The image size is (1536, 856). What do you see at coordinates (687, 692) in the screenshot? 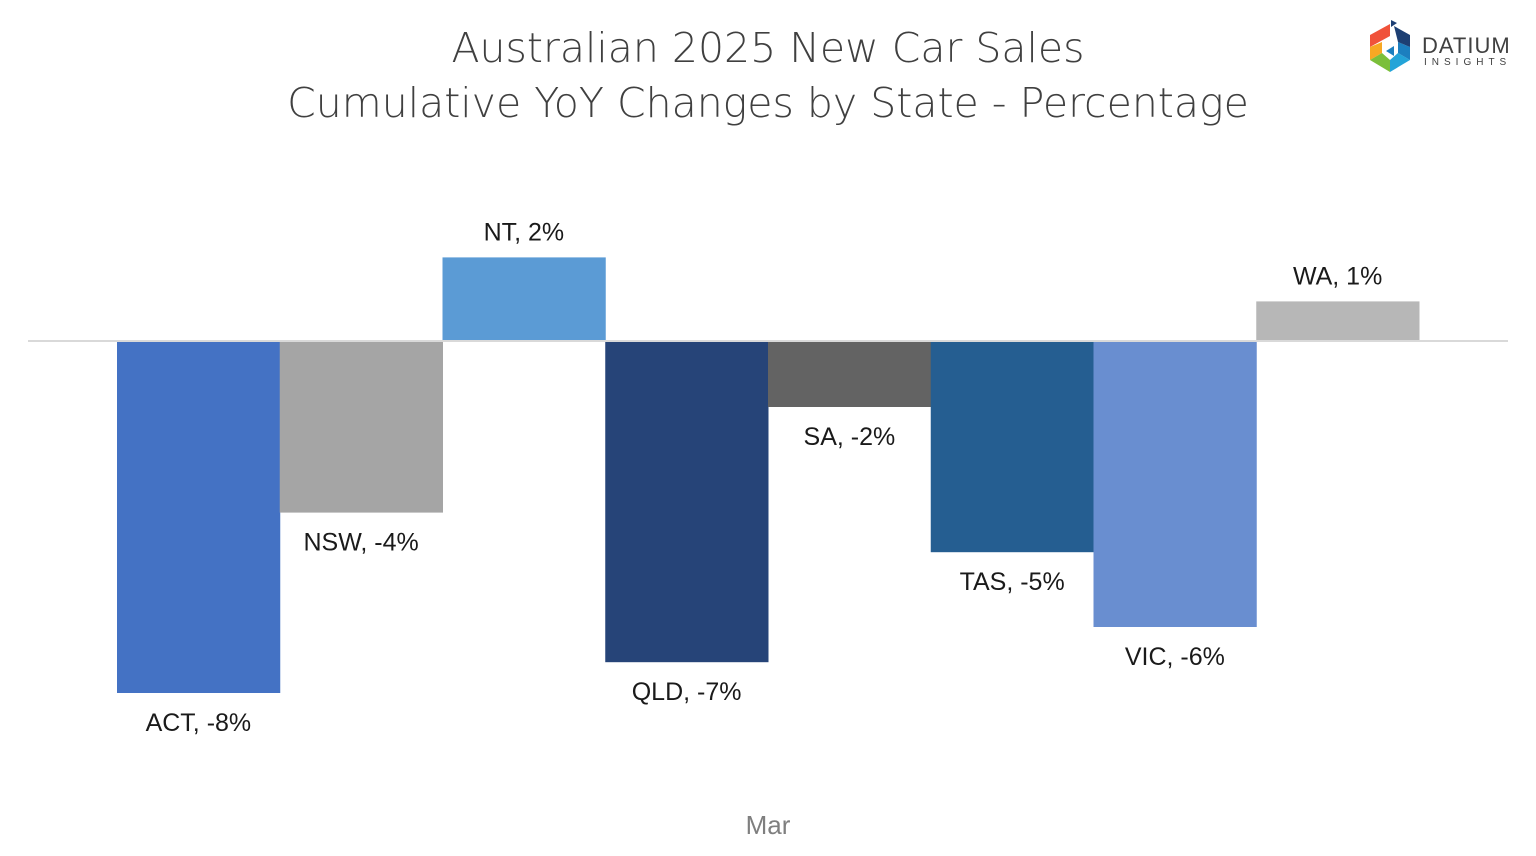
I see `data-label-qld: QLD, -7%` at bounding box center [687, 692].